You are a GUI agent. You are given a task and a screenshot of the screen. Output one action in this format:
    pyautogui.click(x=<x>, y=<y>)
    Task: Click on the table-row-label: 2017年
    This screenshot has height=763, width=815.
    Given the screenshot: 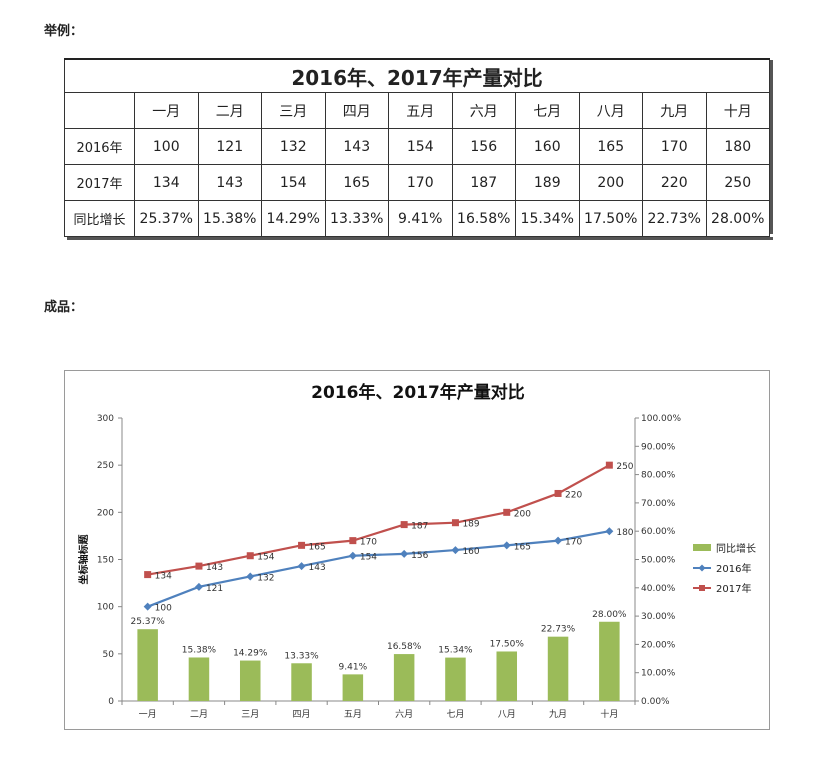 What is the action you would take?
    pyautogui.click(x=99, y=182)
    